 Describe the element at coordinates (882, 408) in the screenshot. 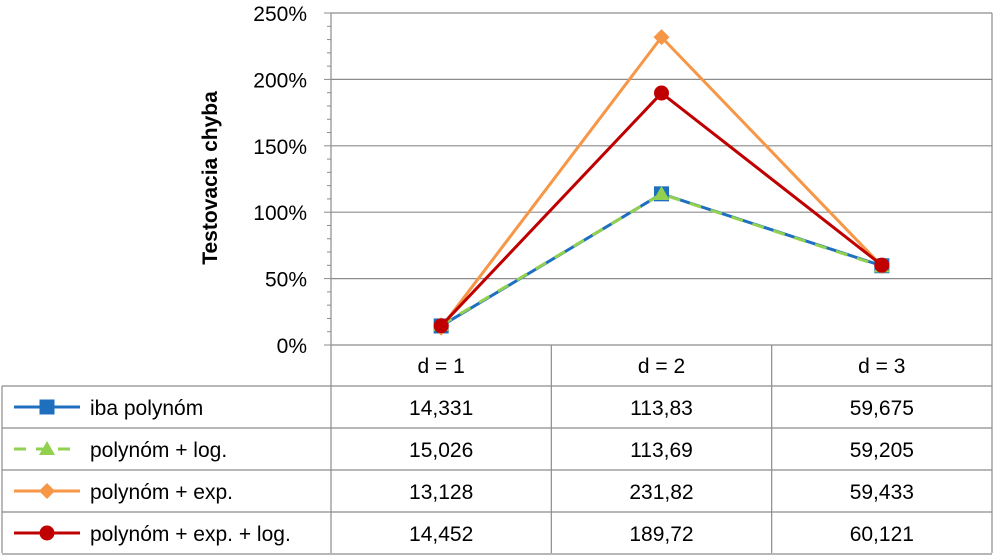

I see `table-cell-1-3: 59,675` at that location.